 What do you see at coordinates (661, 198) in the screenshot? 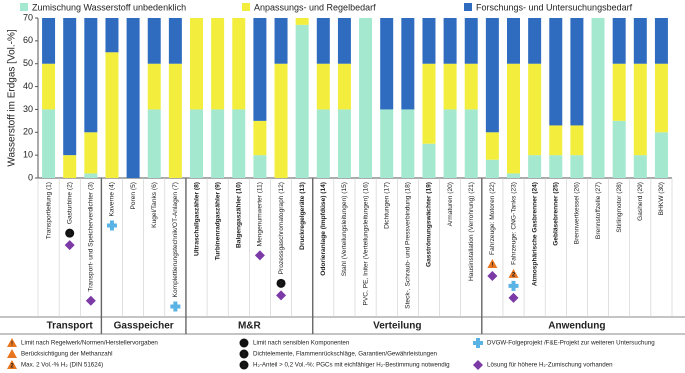
I see `x-tick-label: BHKW (30)` at bounding box center [661, 198].